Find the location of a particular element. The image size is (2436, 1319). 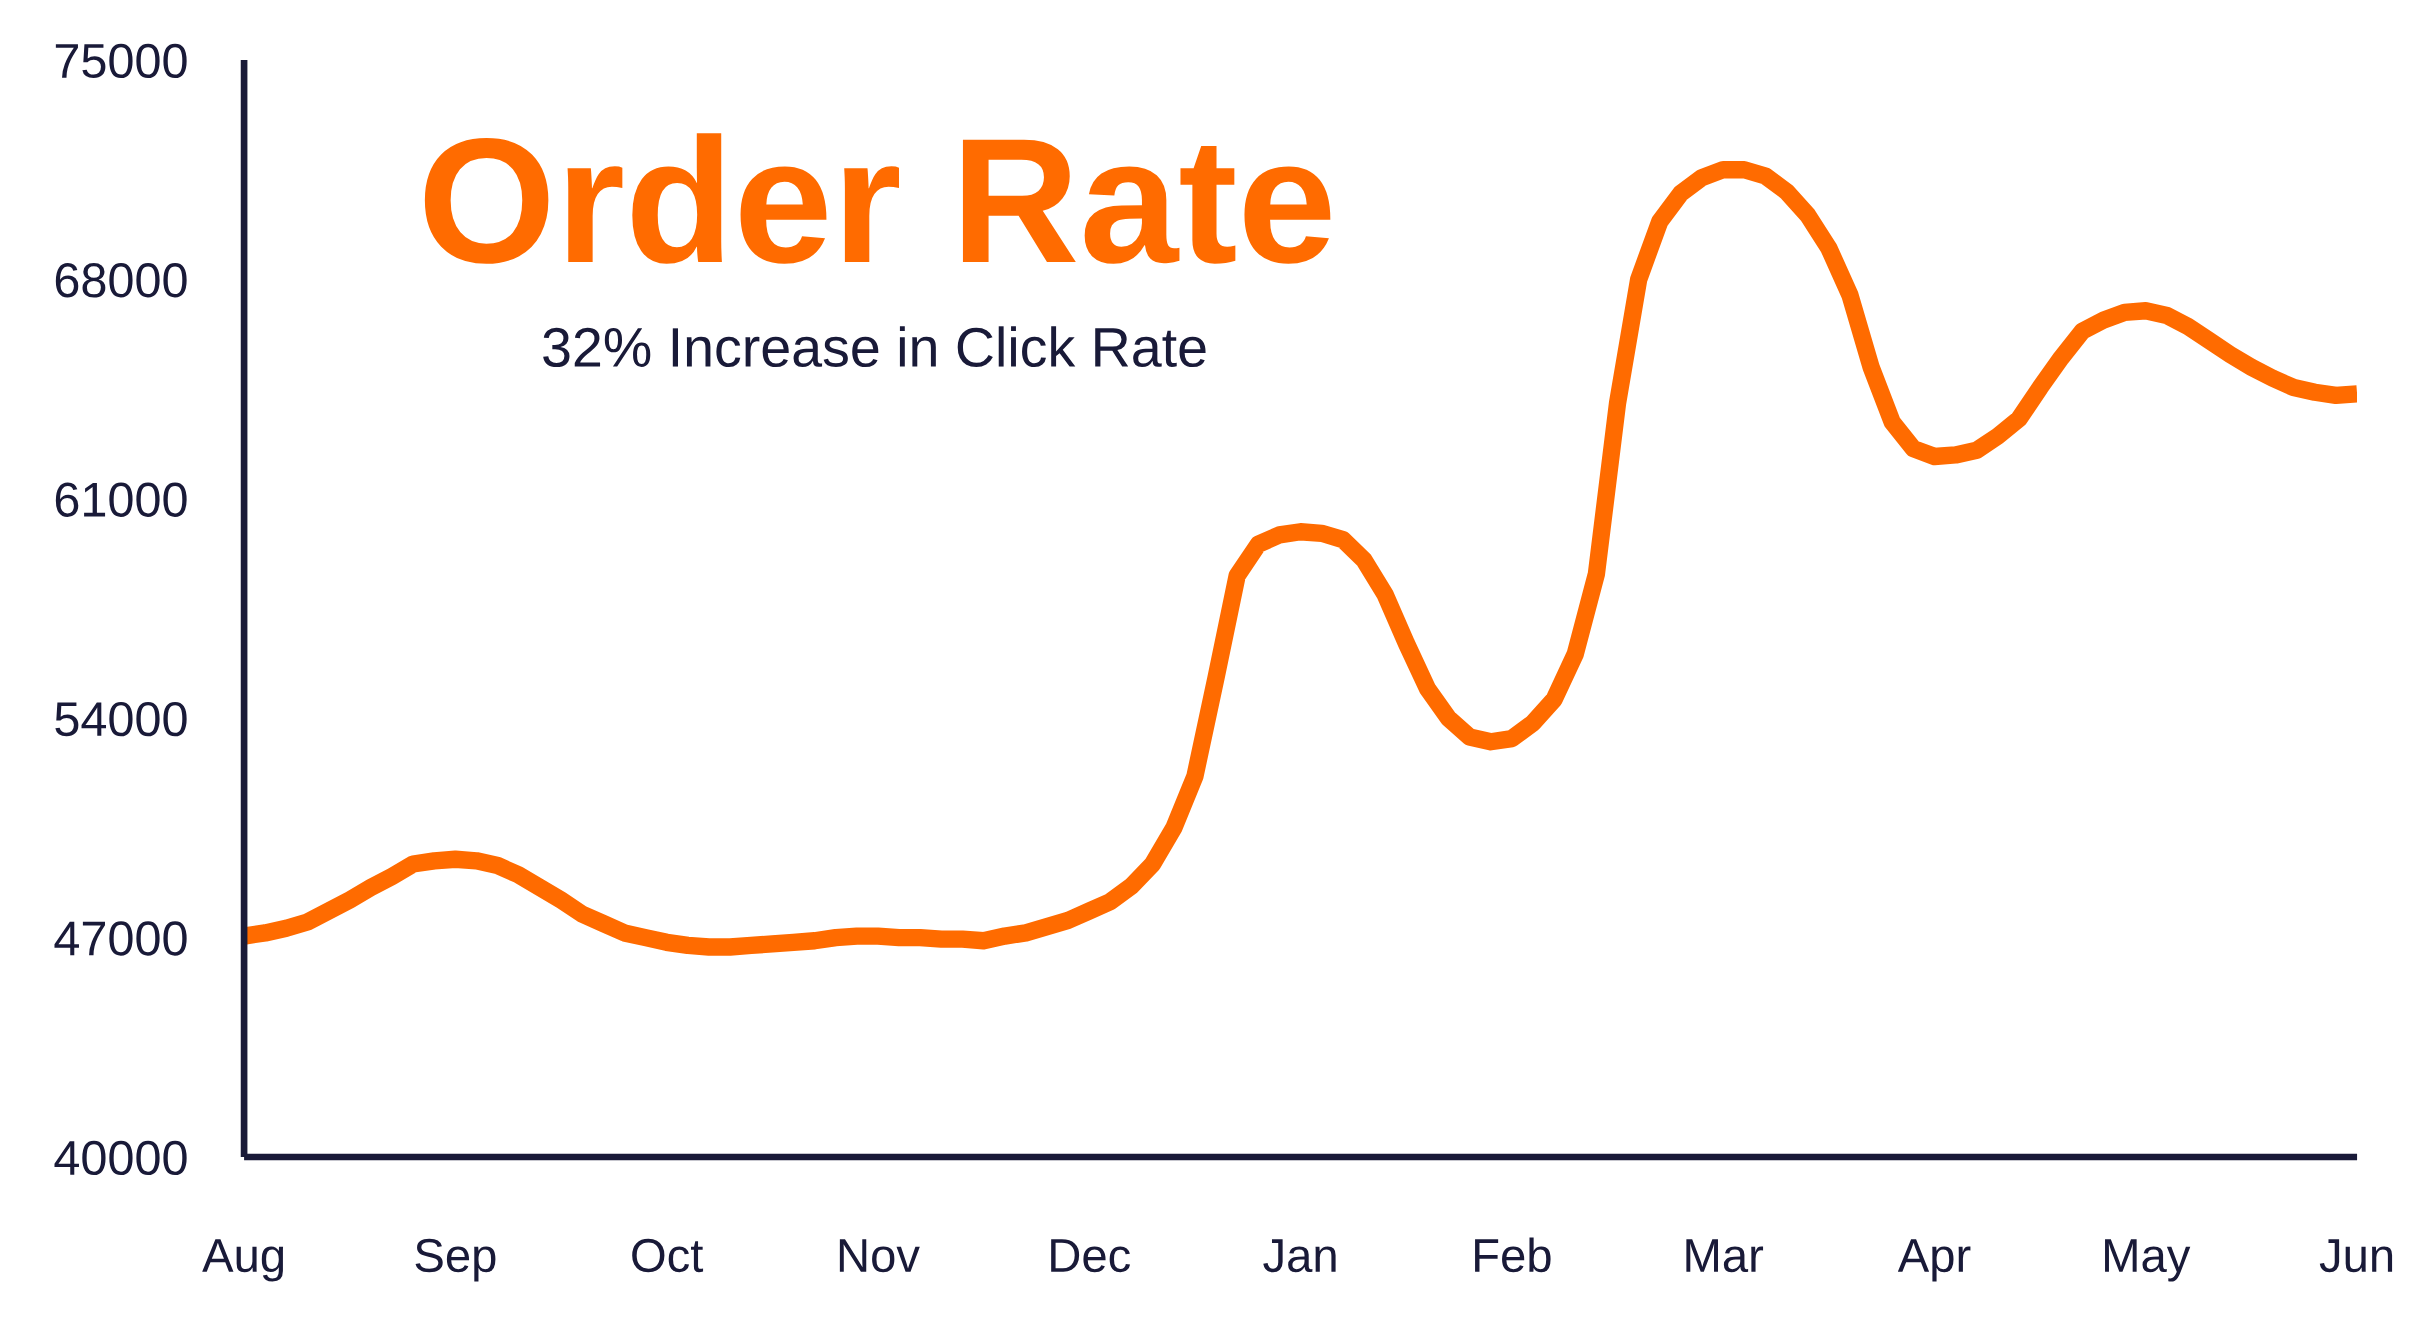

x-tick-label: Sep is located at coordinates (455, 1260).